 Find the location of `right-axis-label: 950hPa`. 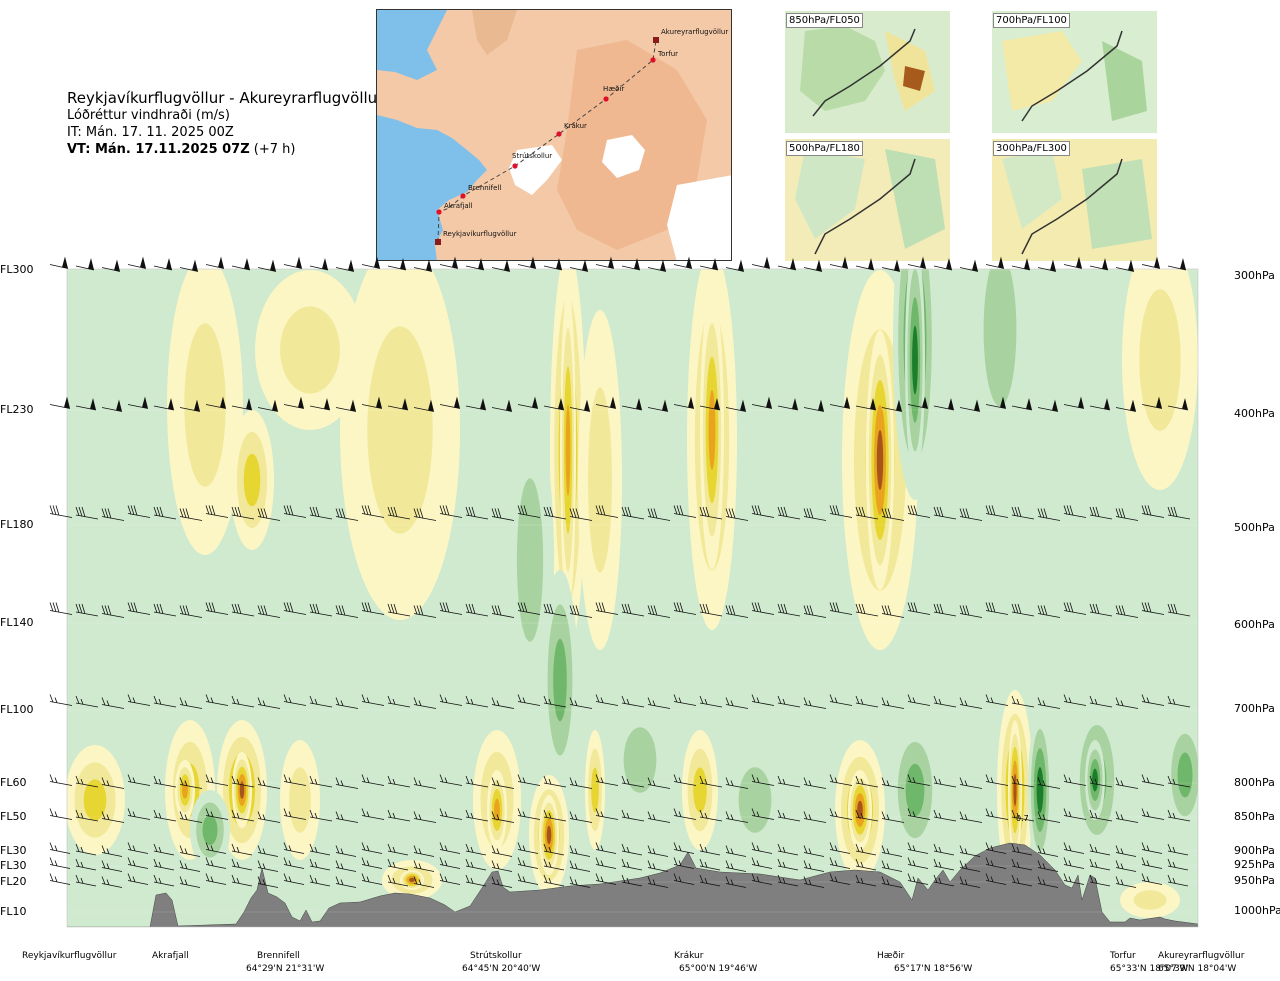

right-axis-label: 950hPa is located at coordinates (1254, 880).